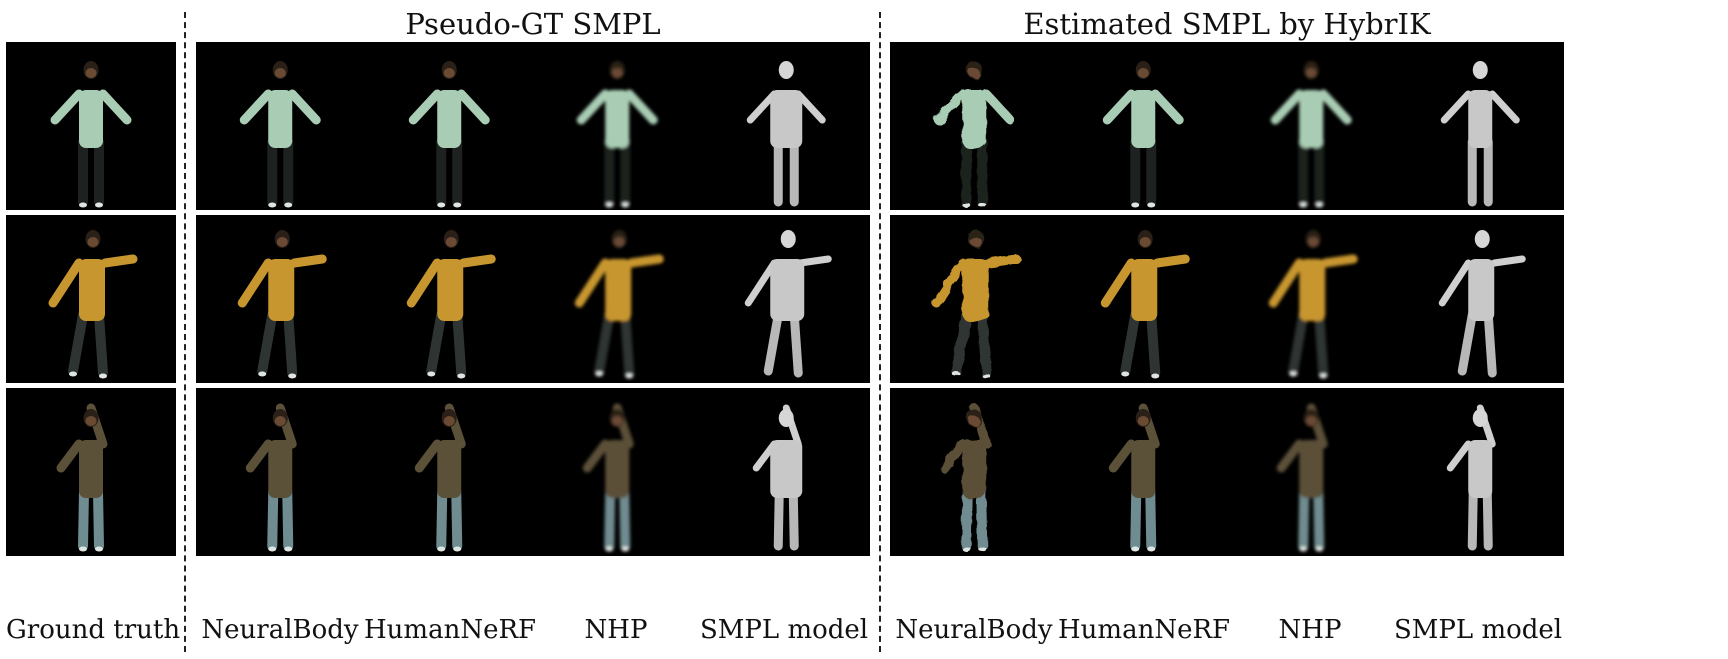 Image resolution: width=1728 pixels, height=659 pixels. I want to click on dashed-divider-left, so click(185, 332).